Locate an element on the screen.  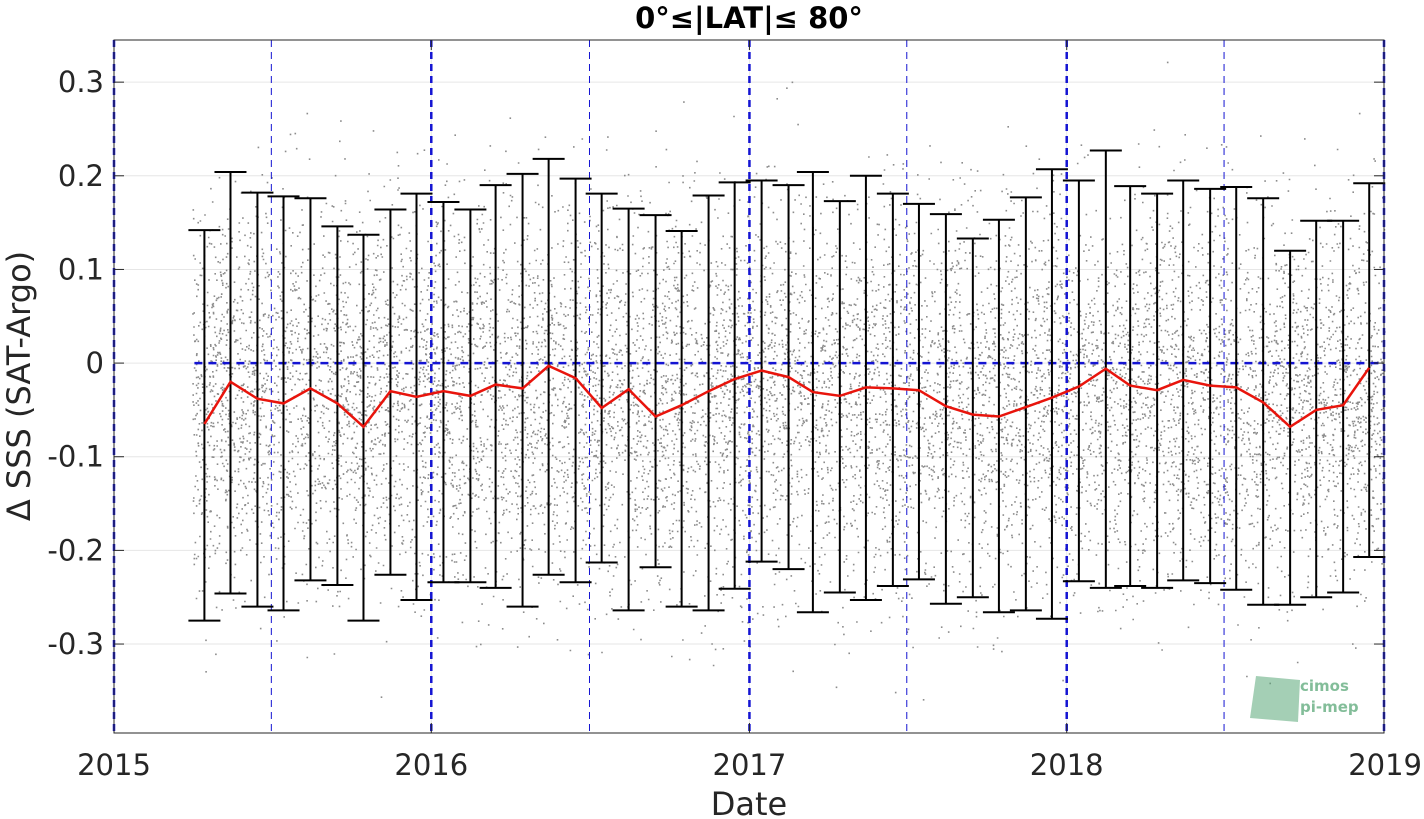
x-tick-label: 2016 is located at coordinates (431, 765).